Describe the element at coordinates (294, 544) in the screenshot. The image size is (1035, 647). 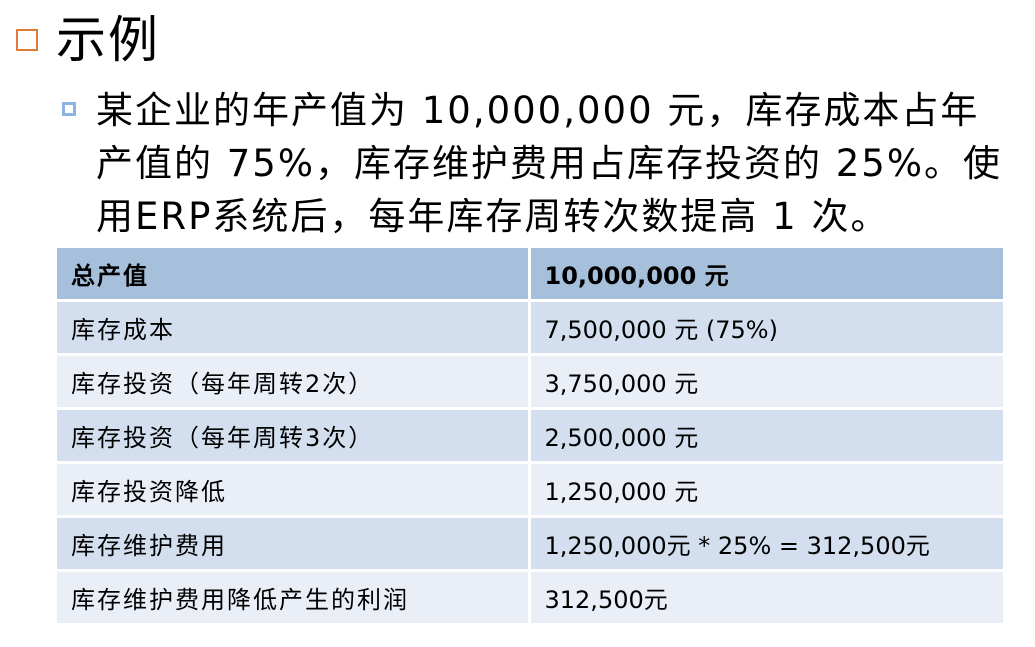
I see `table-cell-label: 库存维护费用` at that location.